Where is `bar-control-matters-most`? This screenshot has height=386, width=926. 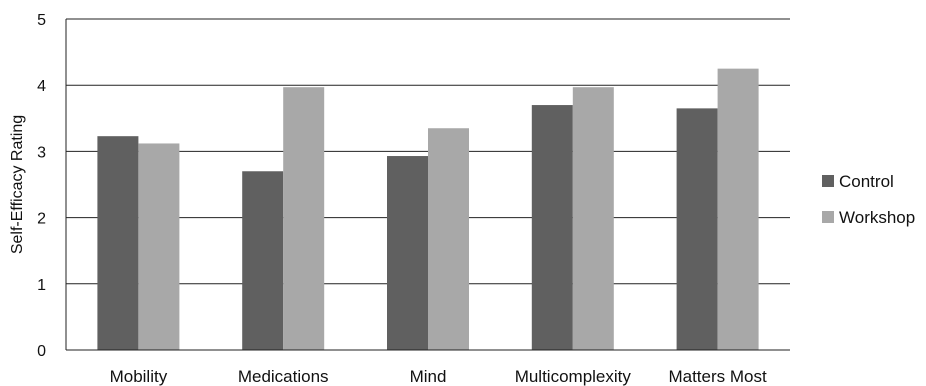 bar-control-matters-most is located at coordinates (697, 229).